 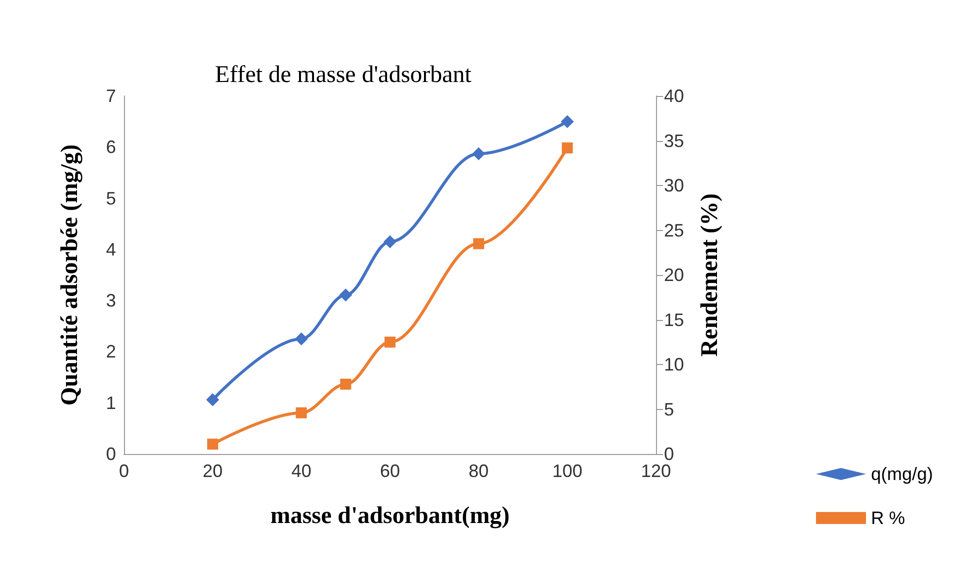 I want to click on y-tick-label: 1, so click(x=111, y=402).